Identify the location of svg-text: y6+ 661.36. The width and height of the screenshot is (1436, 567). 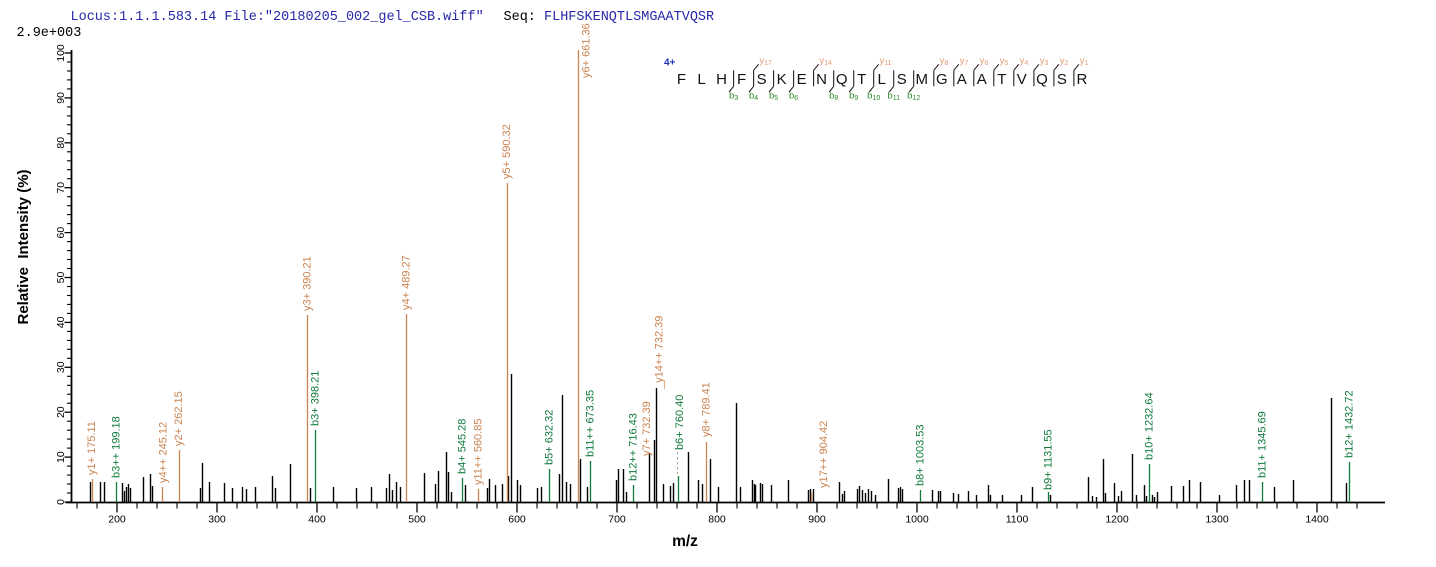
(587, 50).